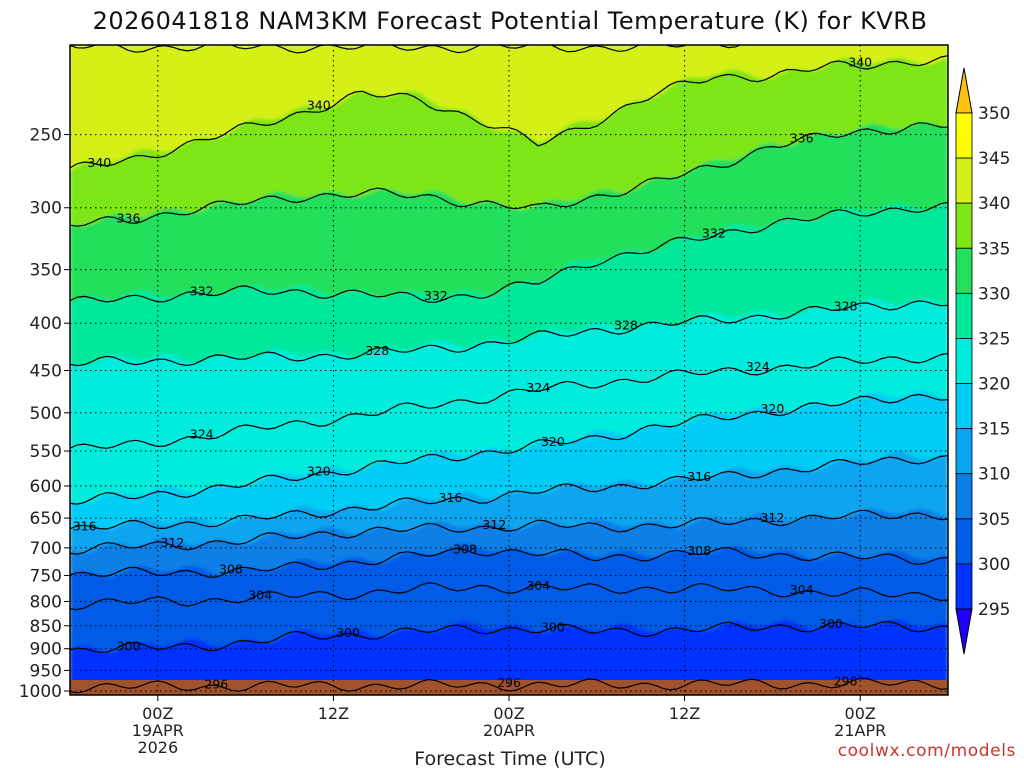  I want to click on y-tick-label: 550, so click(46, 452).